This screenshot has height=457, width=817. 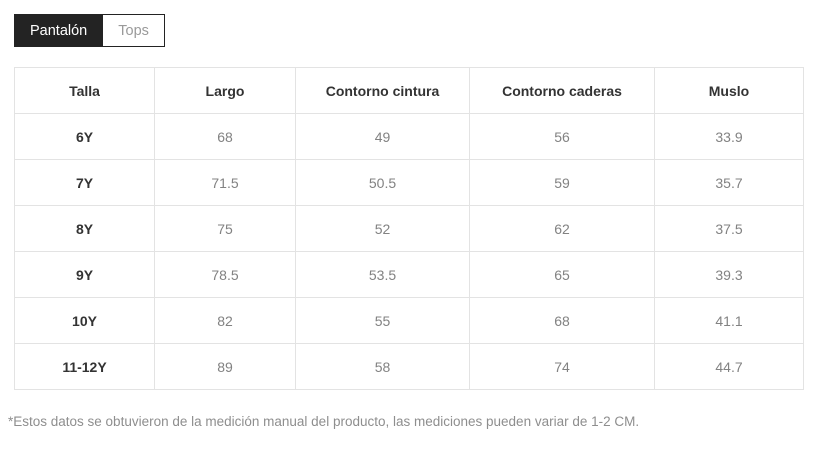 I want to click on value-cell: 75, so click(x=225, y=228).